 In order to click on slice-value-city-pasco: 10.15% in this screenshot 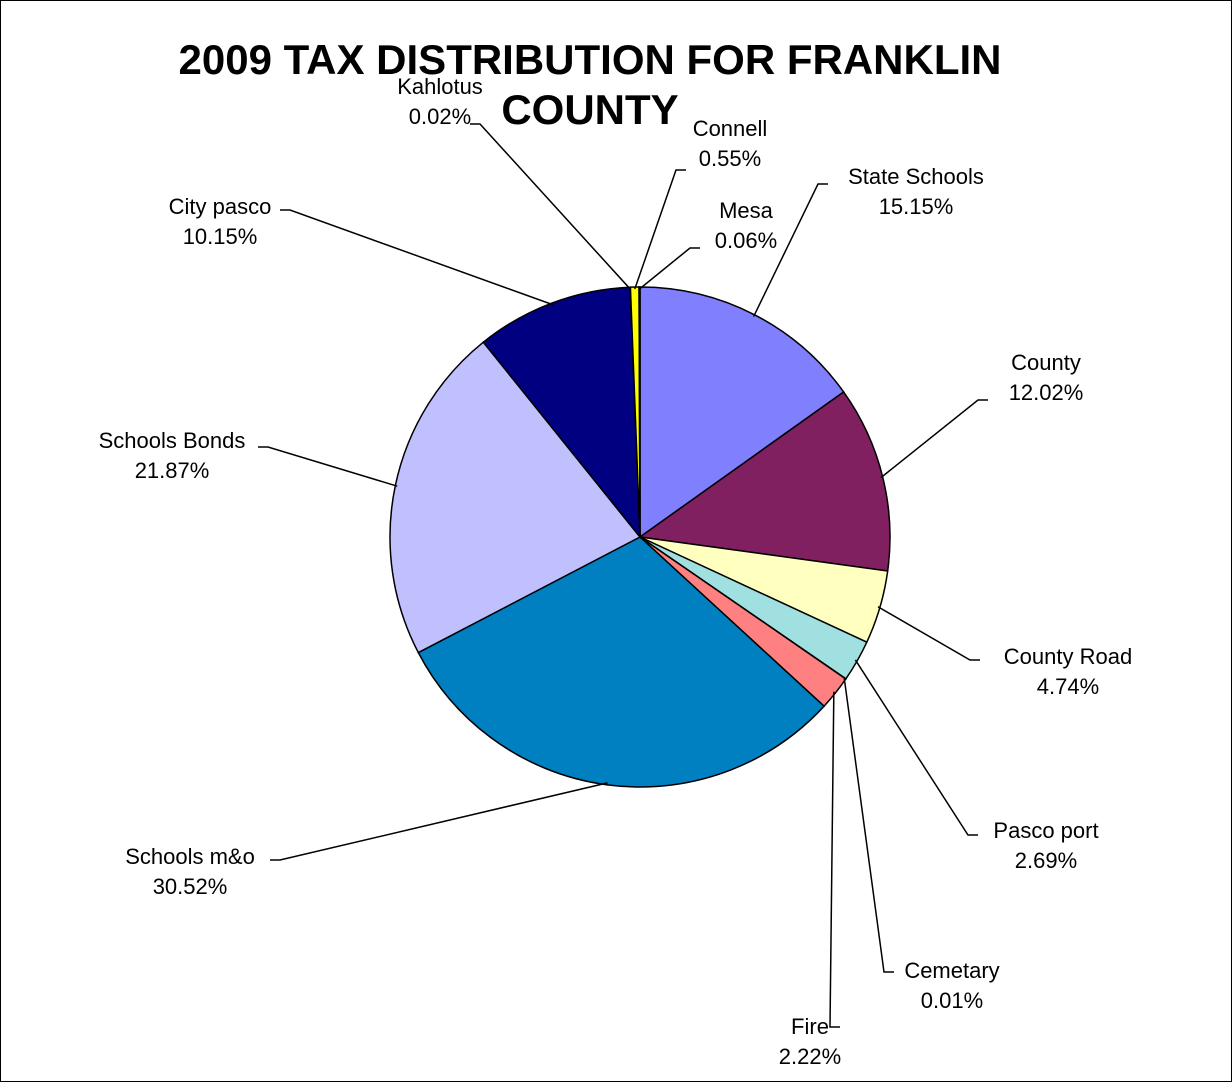, I will do `click(220, 236)`.